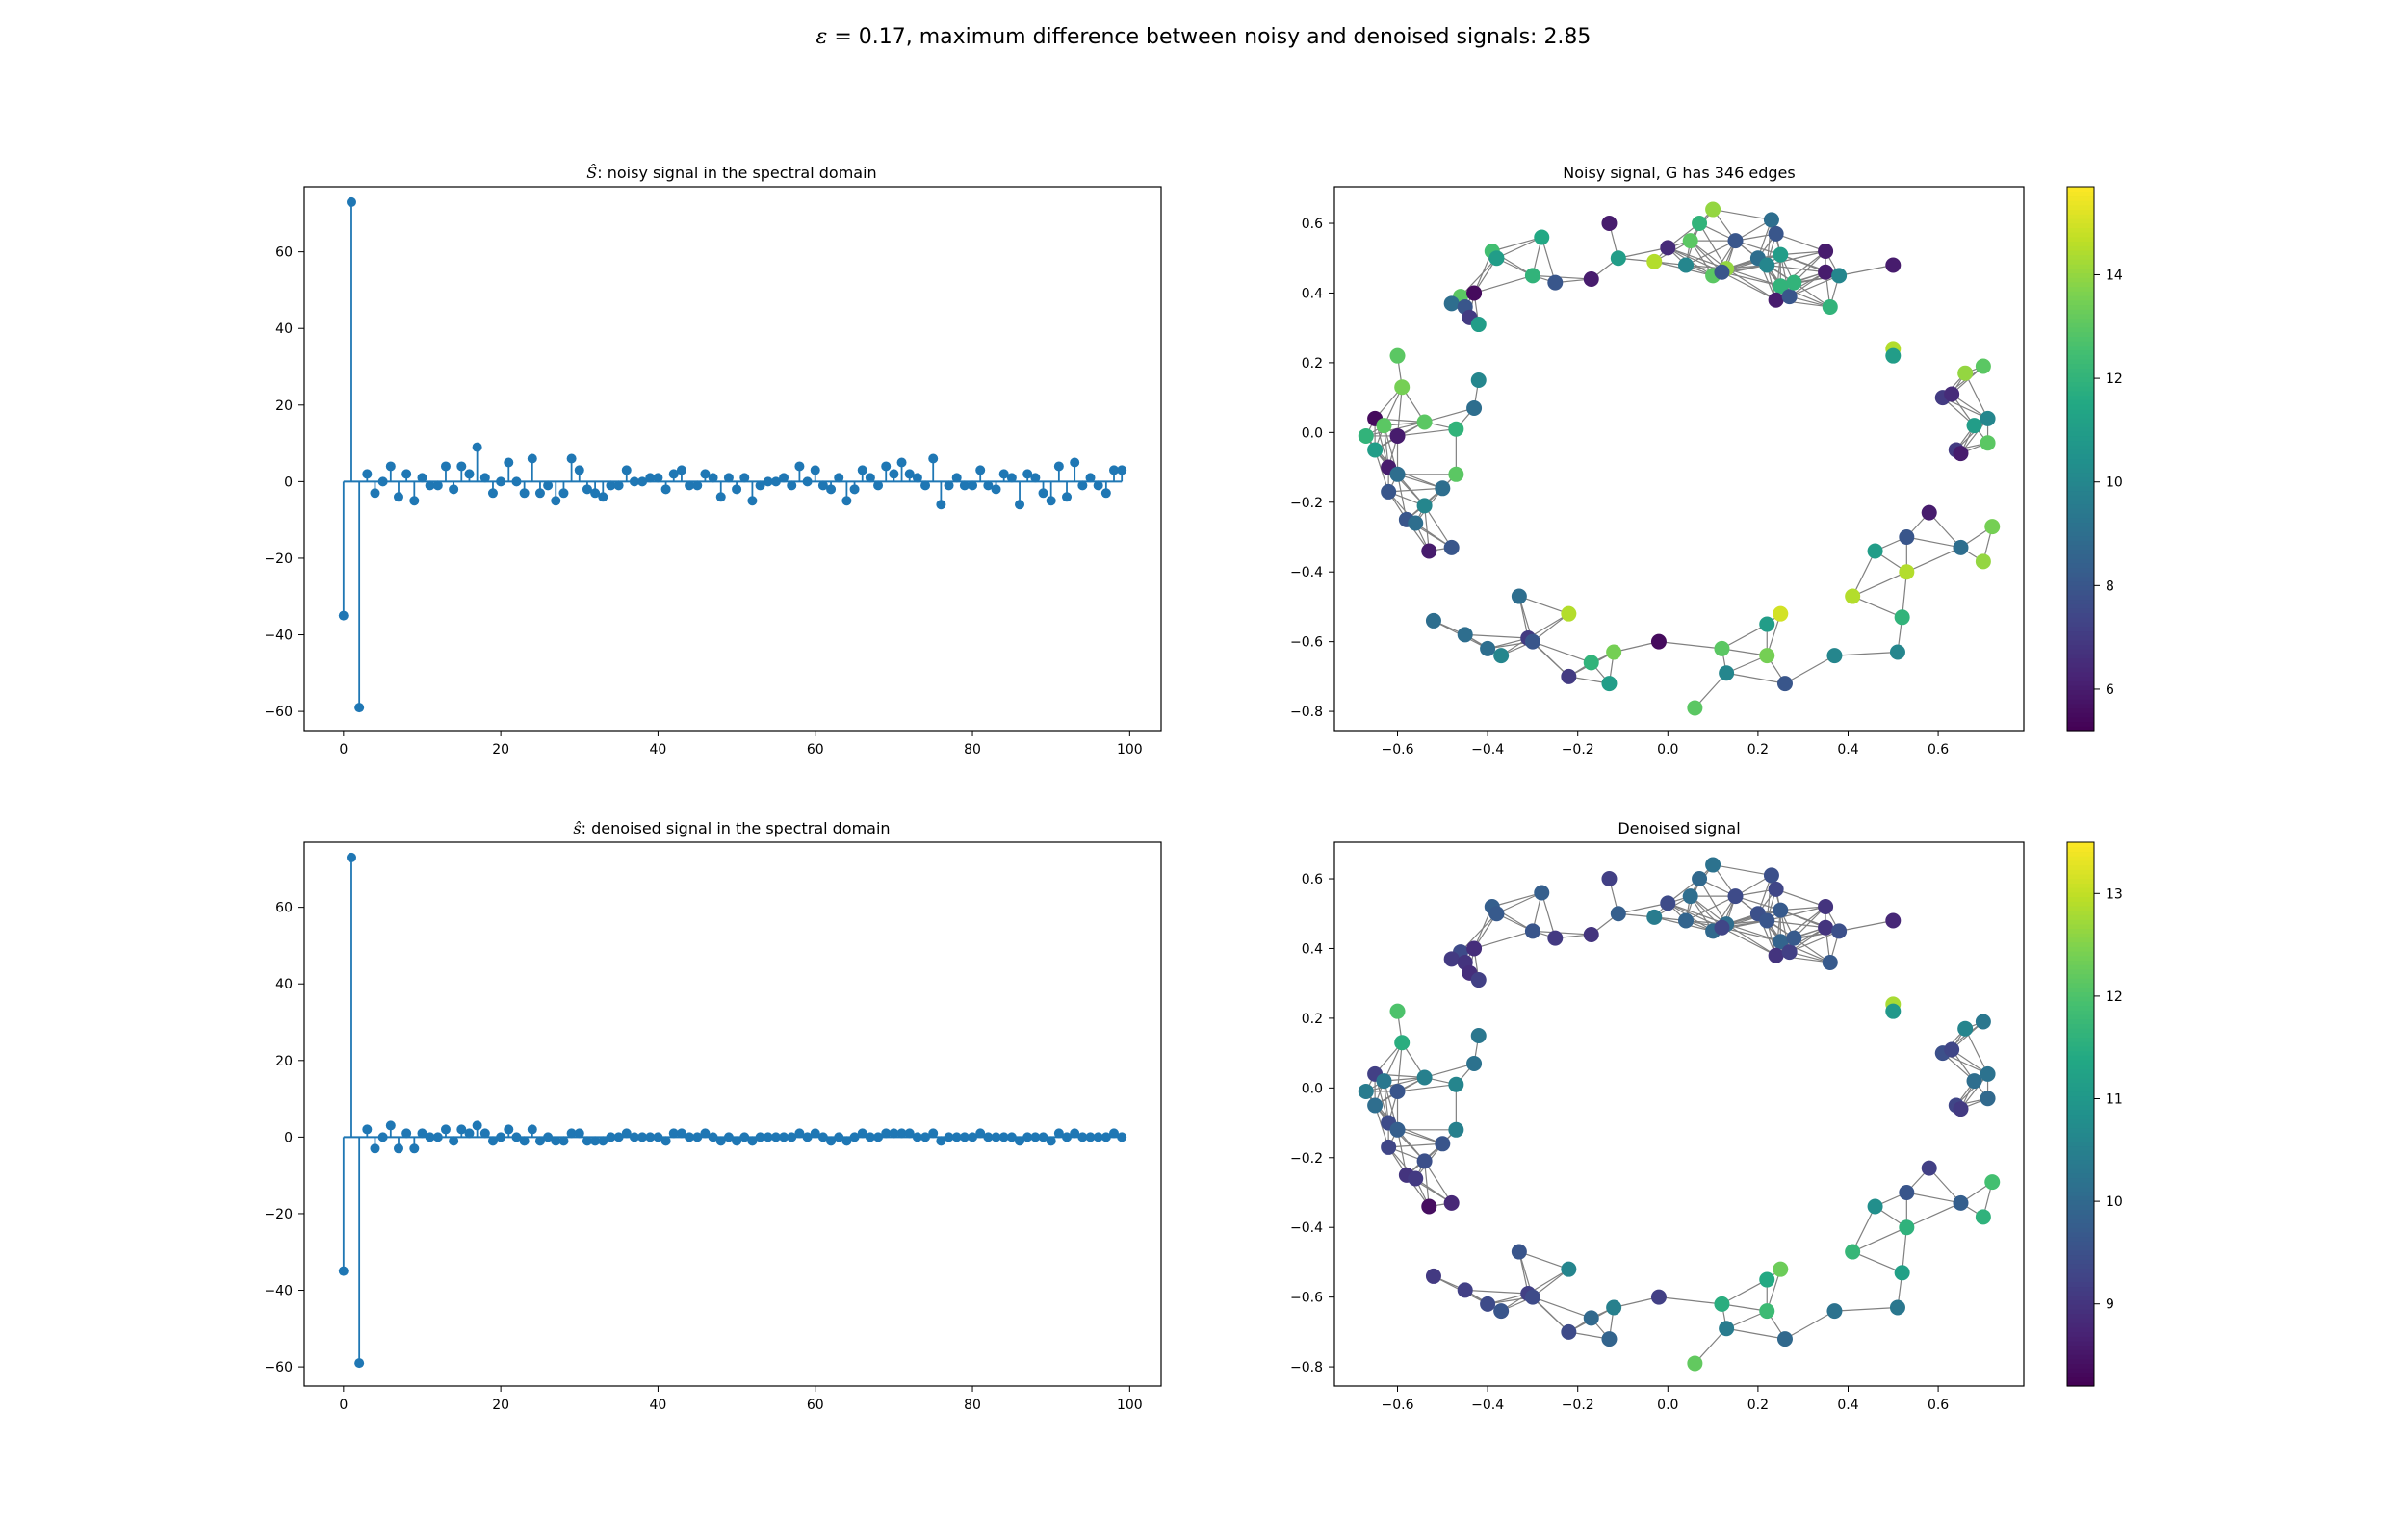 The image size is (2407, 1540). I want to click on noisy-graph-ytick-label: 0.2, so click(1312, 364).